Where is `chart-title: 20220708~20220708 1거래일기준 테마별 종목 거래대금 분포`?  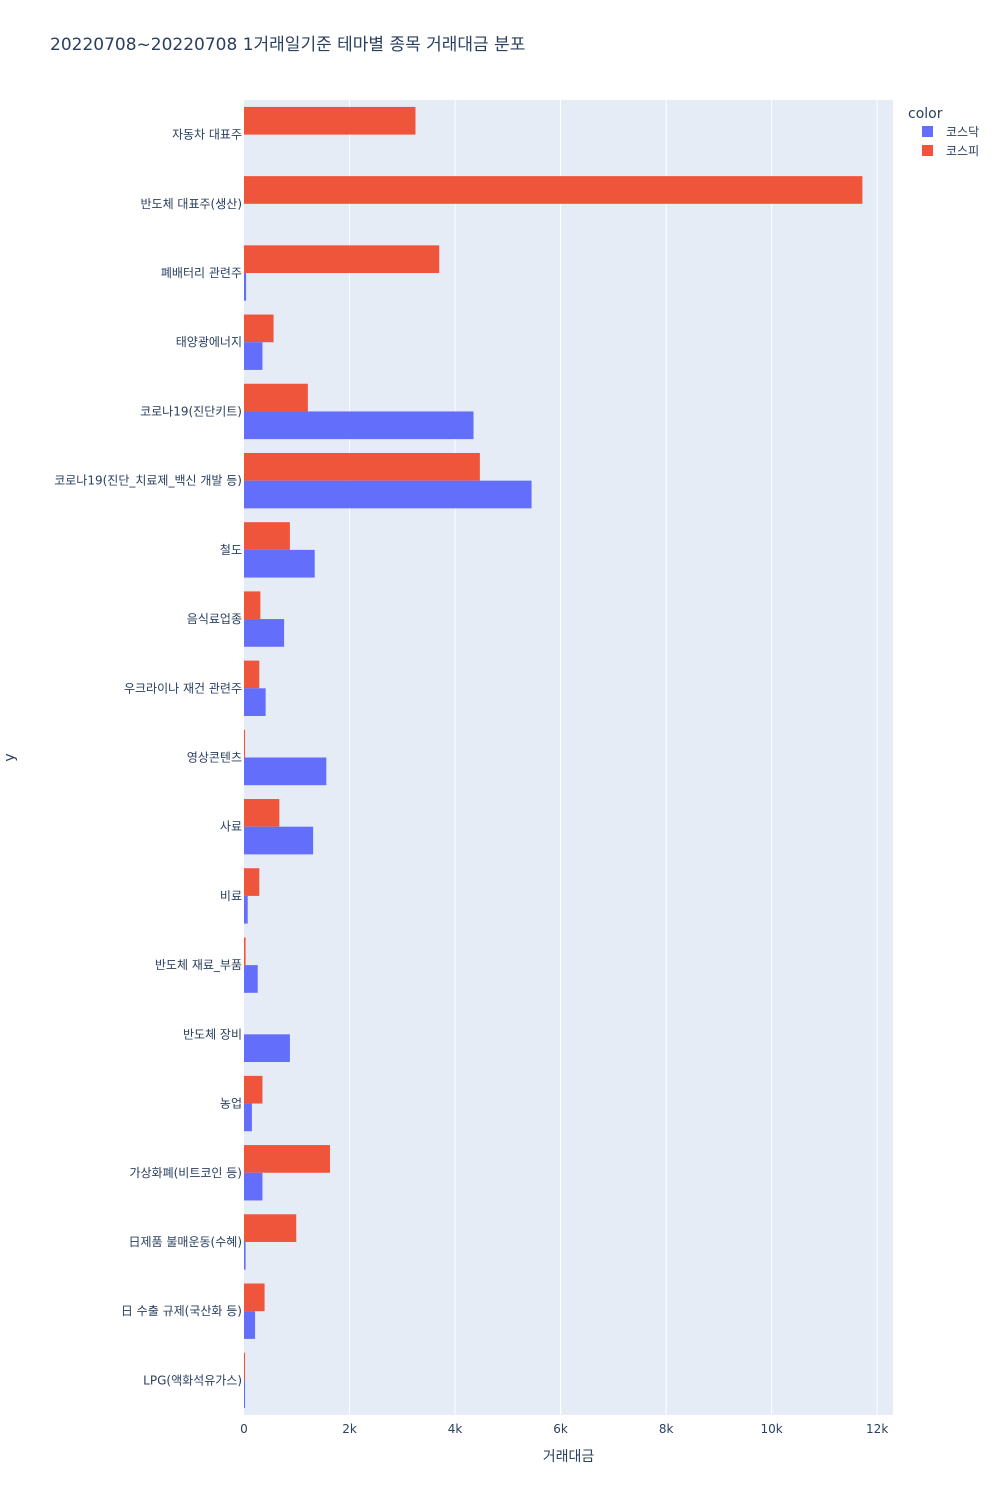 chart-title: 20220708~20220708 1거래일기준 테마별 종목 거래대금 분포 is located at coordinates (287, 45).